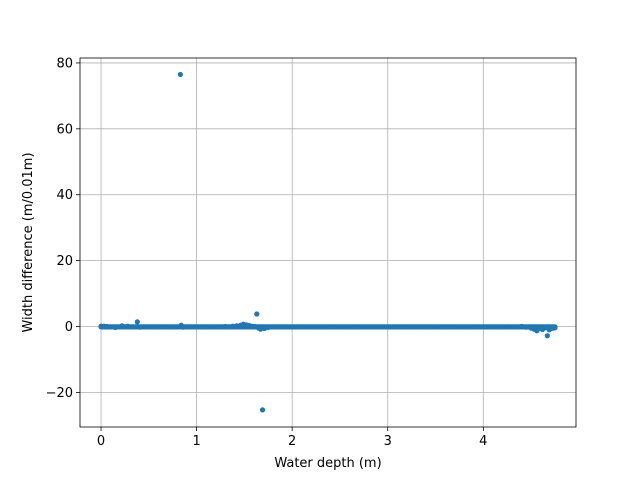  What do you see at coordinates (69, 327) in the screenshot?
I see `y-tick-label: 0` at bounding box center [69, 327].